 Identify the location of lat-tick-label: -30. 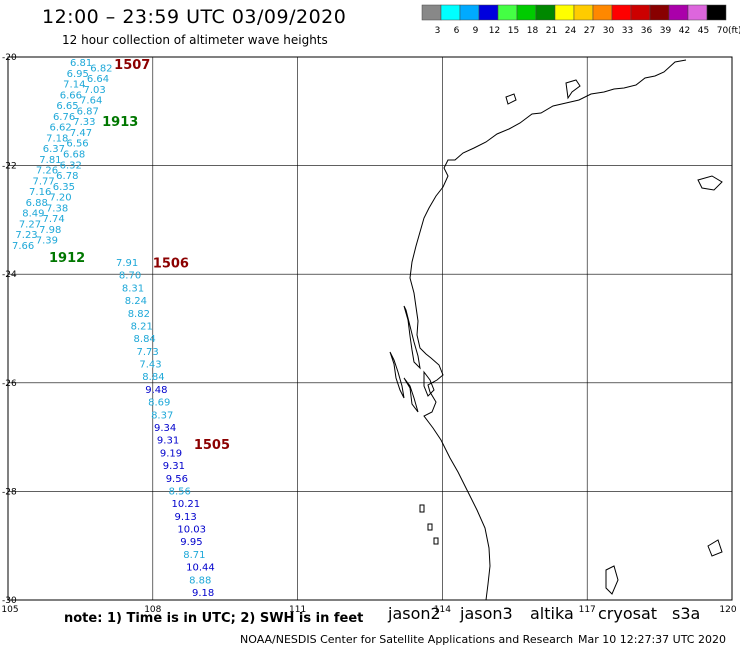
(9, 601).